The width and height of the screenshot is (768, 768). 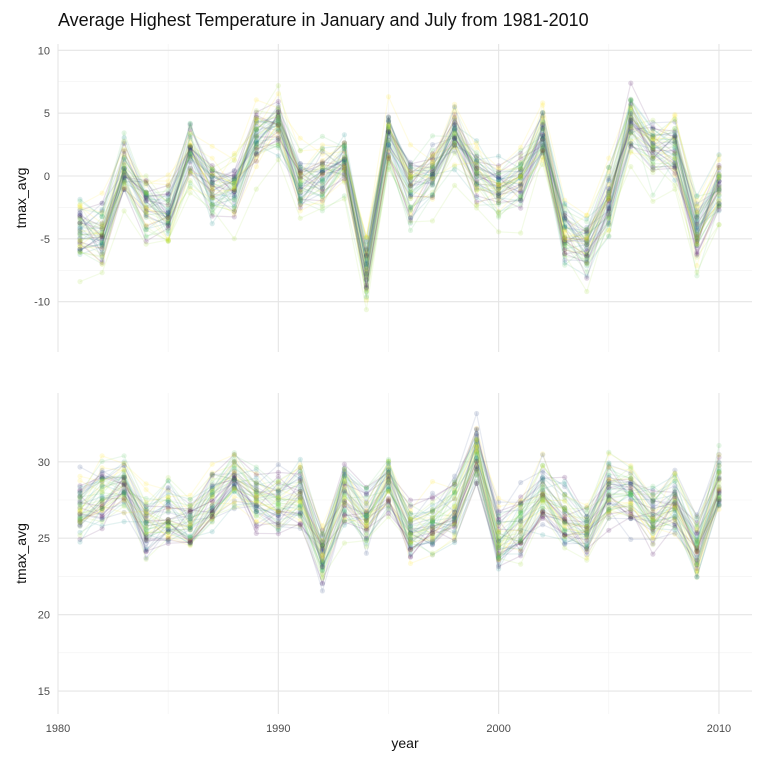 I want to click on y-tick-label: 30, so click(x=44, y=463).